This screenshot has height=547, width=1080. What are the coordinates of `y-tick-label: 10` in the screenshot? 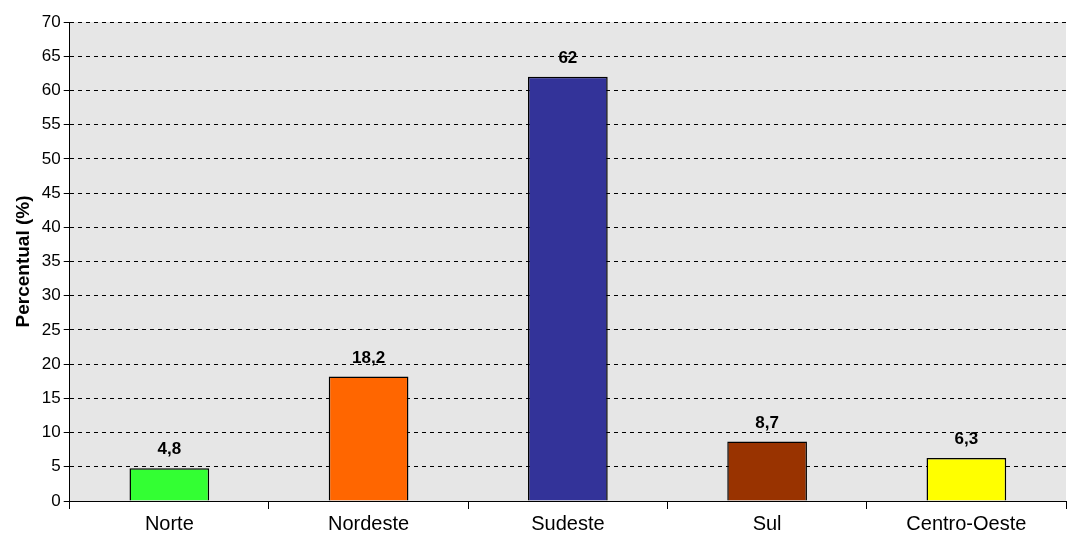 It's located at (51, 432).